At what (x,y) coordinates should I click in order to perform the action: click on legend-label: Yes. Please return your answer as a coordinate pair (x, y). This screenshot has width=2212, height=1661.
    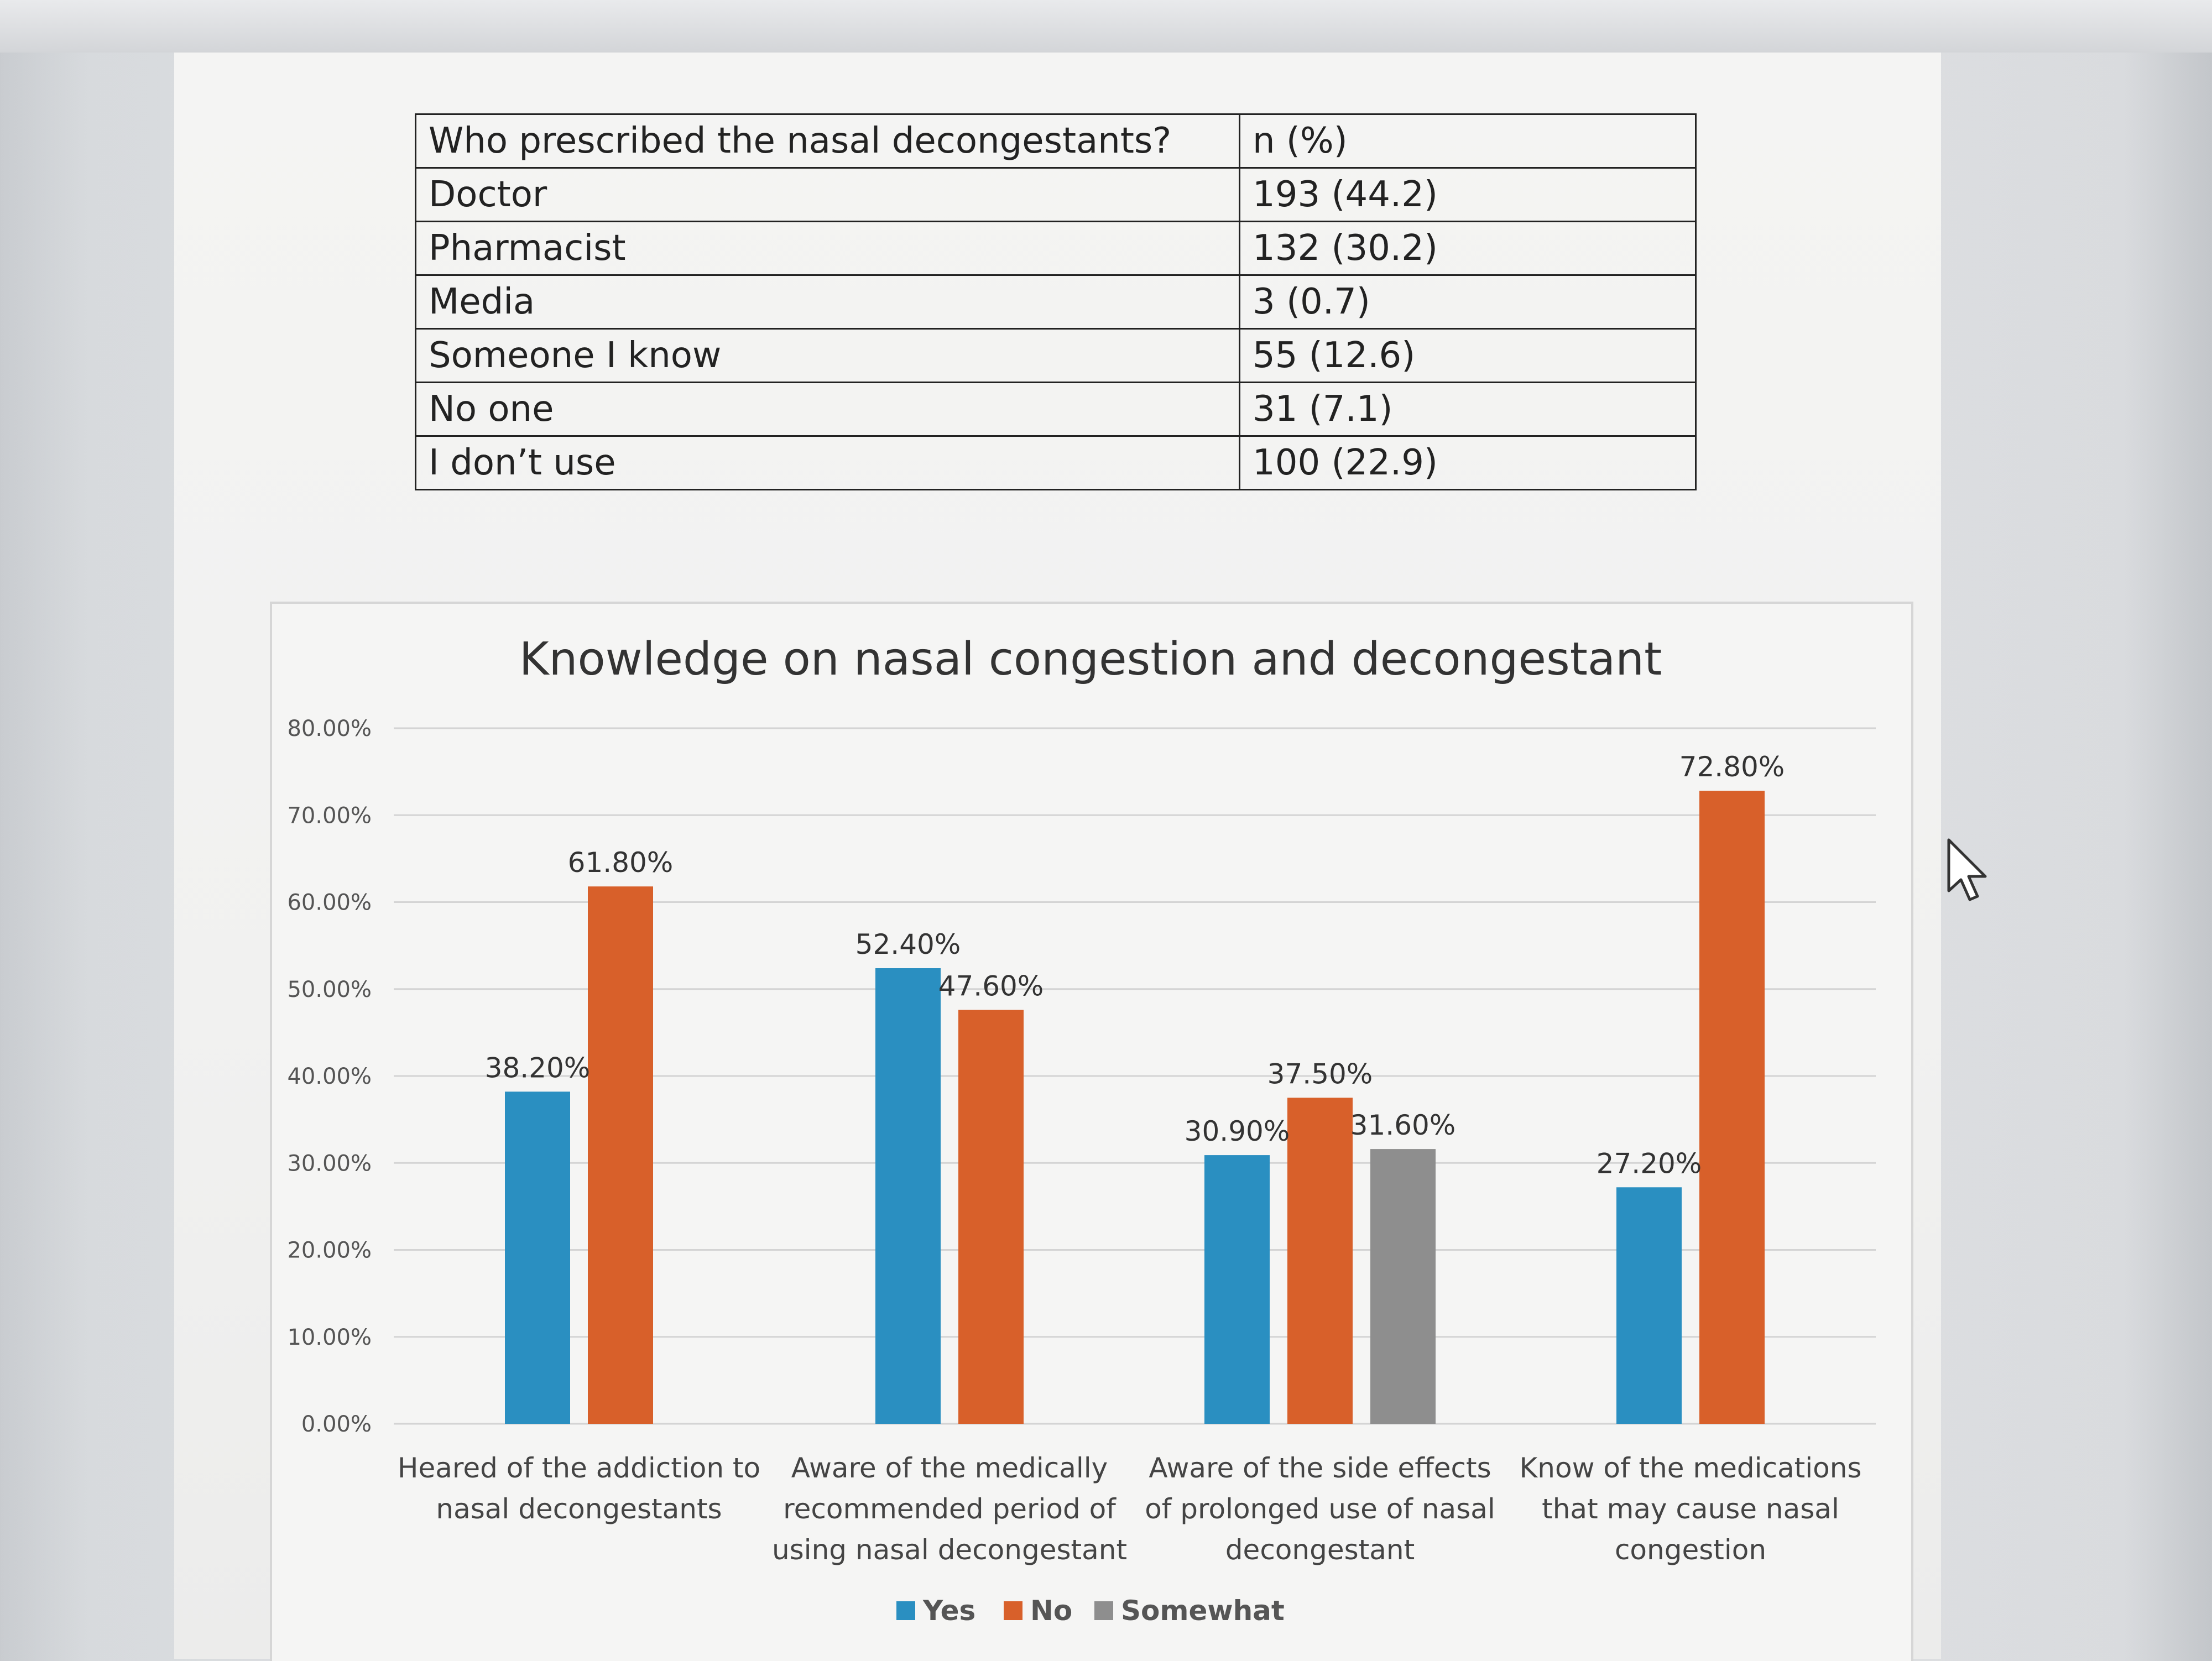
    Looking at the image, I should click on (949, 1611).